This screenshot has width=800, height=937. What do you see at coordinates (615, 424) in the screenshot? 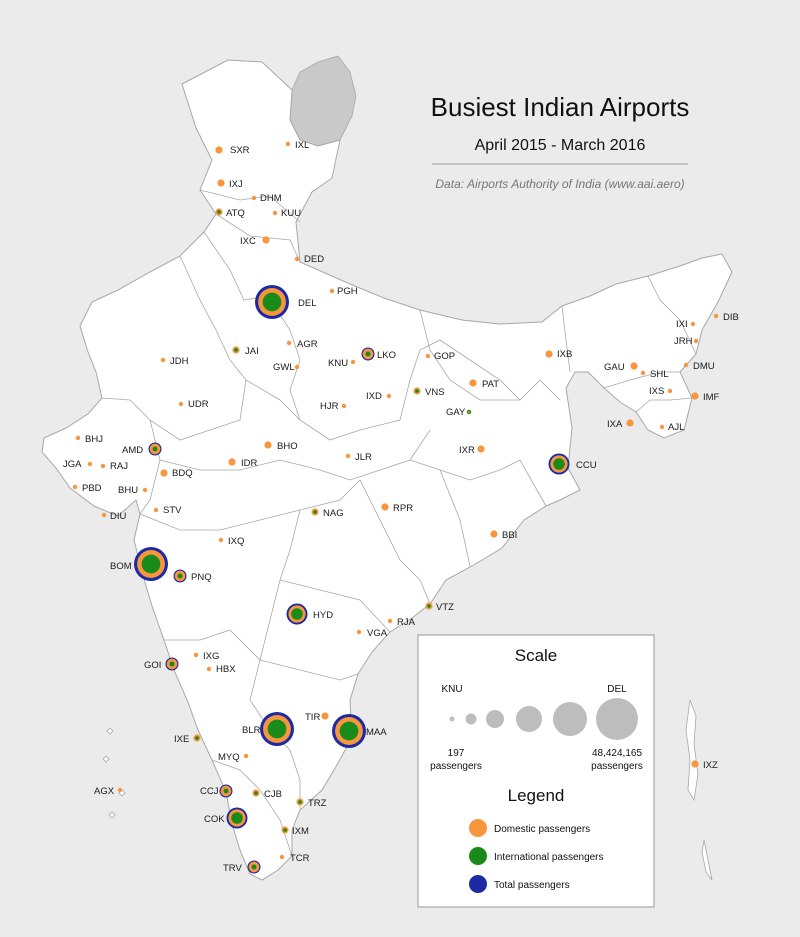
I see `airport-label: IXA` at bounding box center [615, 424].